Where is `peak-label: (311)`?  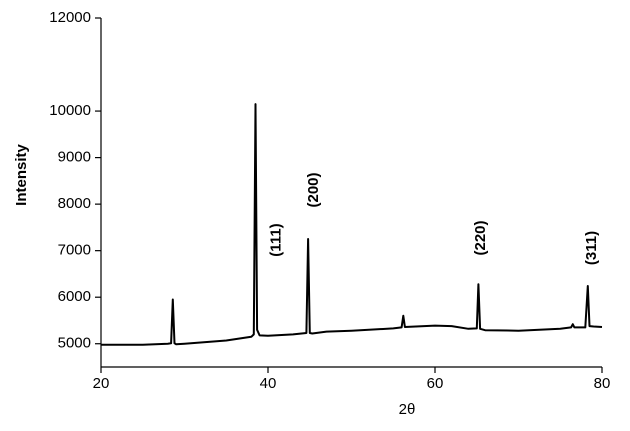 peak-label: (311) is located at coordinates (591, 248).